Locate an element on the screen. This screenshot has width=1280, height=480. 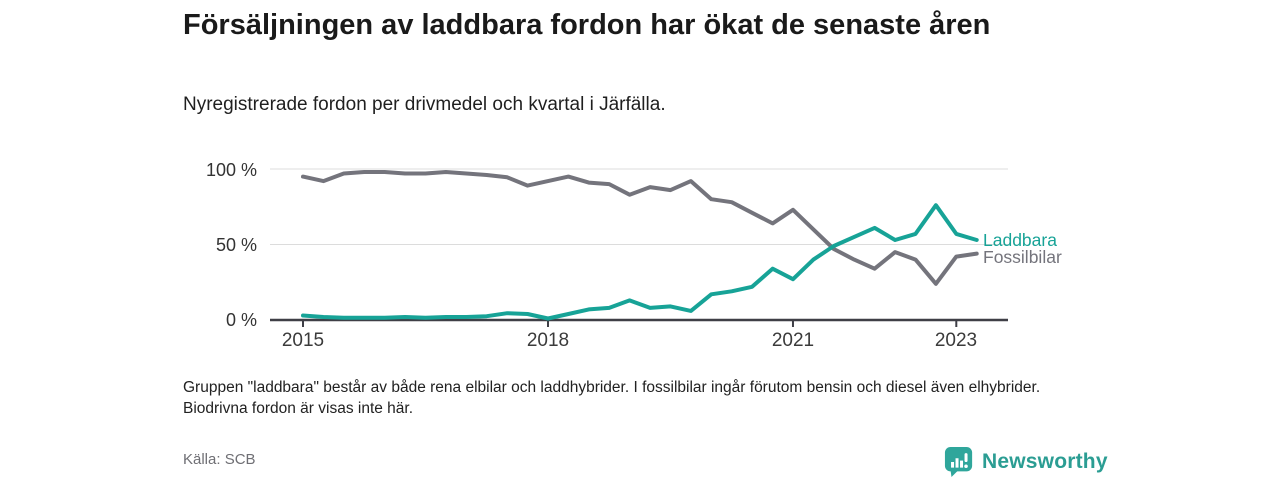
newsworthy-brand: Newsworthy is located at coordinates (1026, 462).